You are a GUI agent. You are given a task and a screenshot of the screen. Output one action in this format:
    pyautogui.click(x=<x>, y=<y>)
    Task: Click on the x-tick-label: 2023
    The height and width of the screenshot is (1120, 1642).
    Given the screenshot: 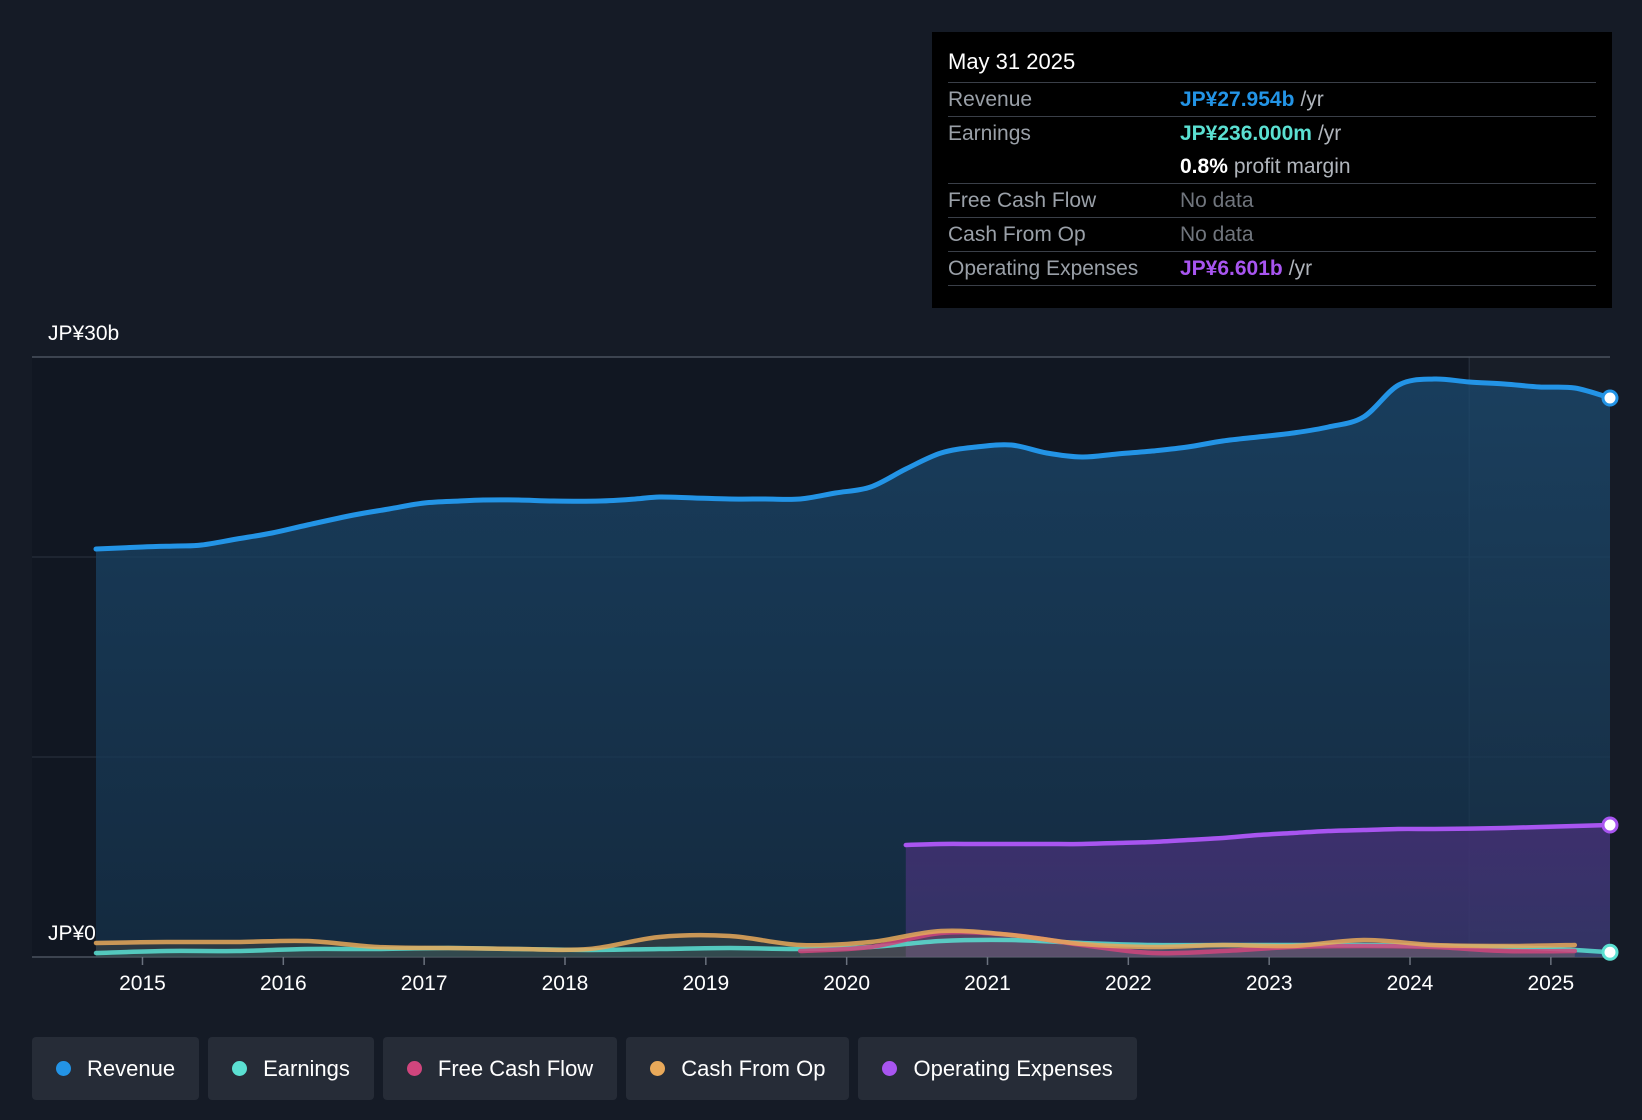 What is the action you would take?
    pyautogui.click(x=1269, y=983)
    